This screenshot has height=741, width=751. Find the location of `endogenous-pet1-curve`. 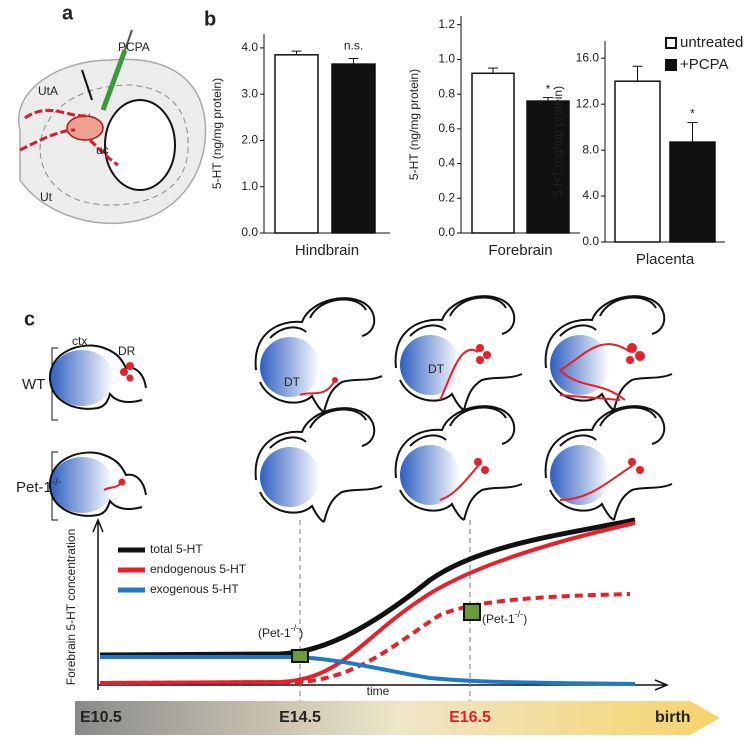

endogenous-pet1-curve is located at coordinates (365, 638).